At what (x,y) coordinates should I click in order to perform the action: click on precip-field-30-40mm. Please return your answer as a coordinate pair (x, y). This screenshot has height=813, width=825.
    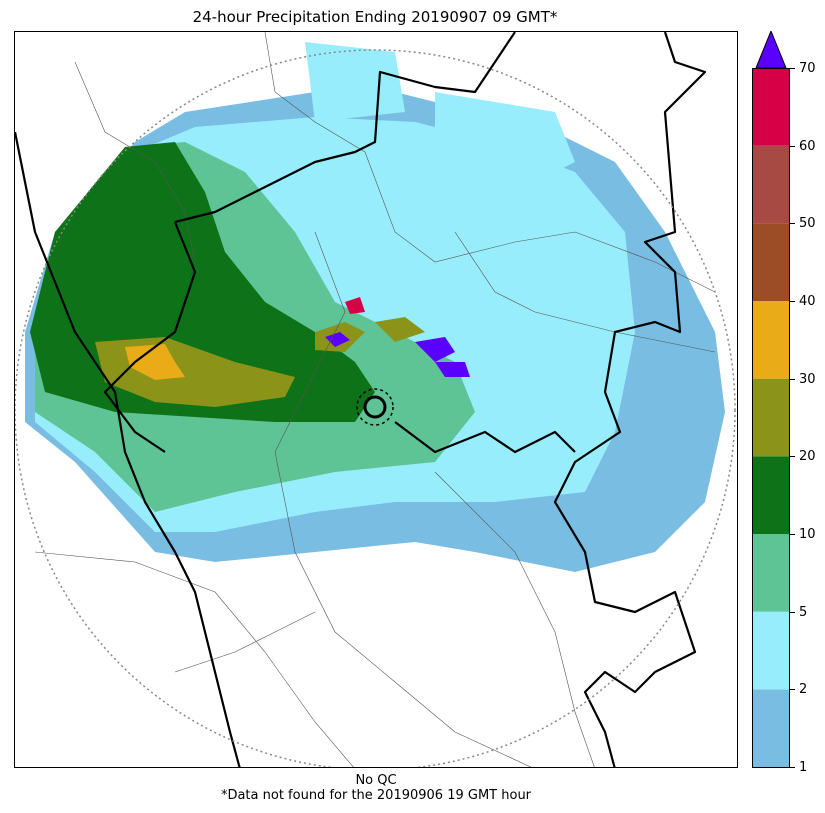
    Looking at the image, I should click on (155, 362).